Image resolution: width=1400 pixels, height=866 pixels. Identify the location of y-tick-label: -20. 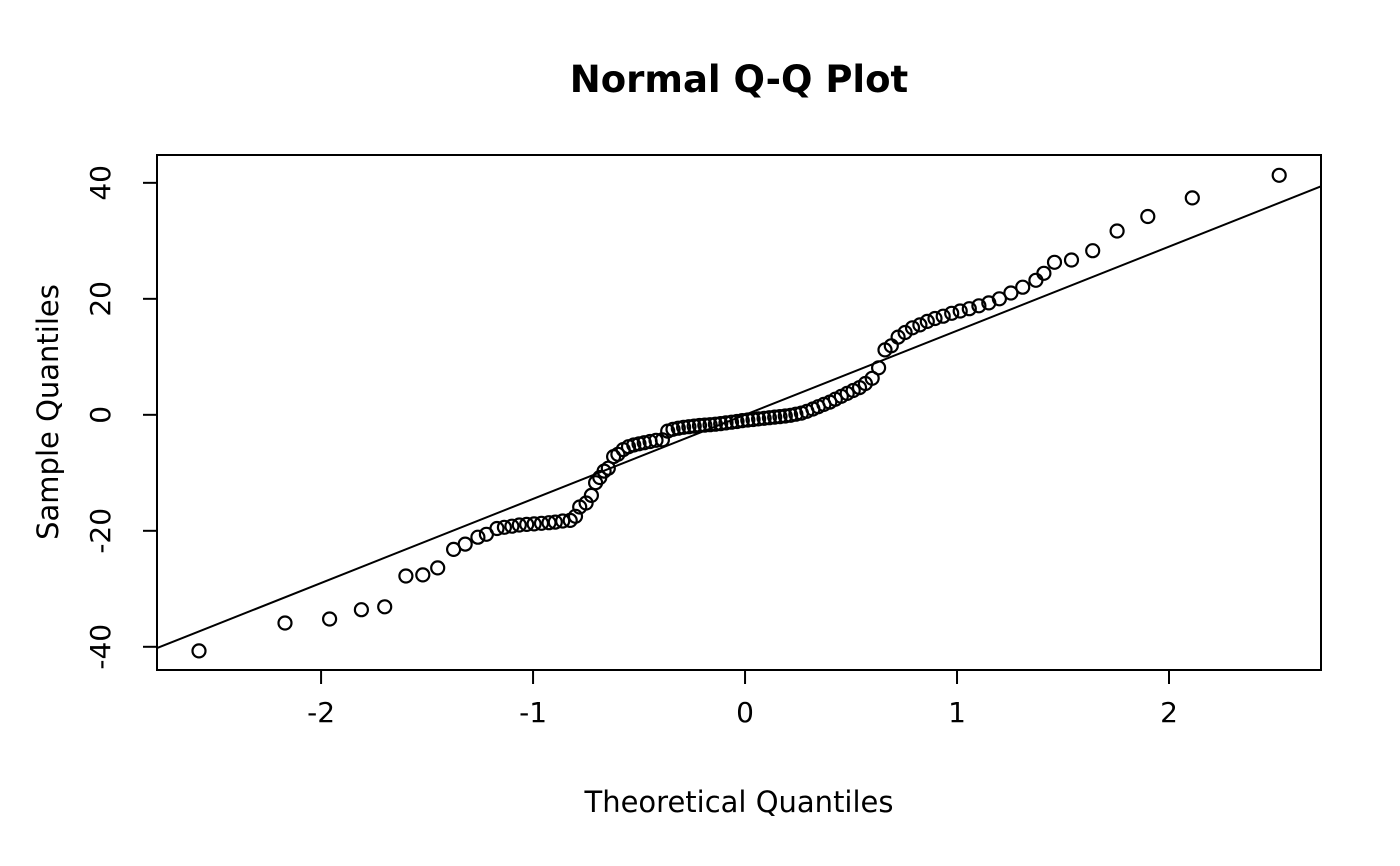
(100, 531).